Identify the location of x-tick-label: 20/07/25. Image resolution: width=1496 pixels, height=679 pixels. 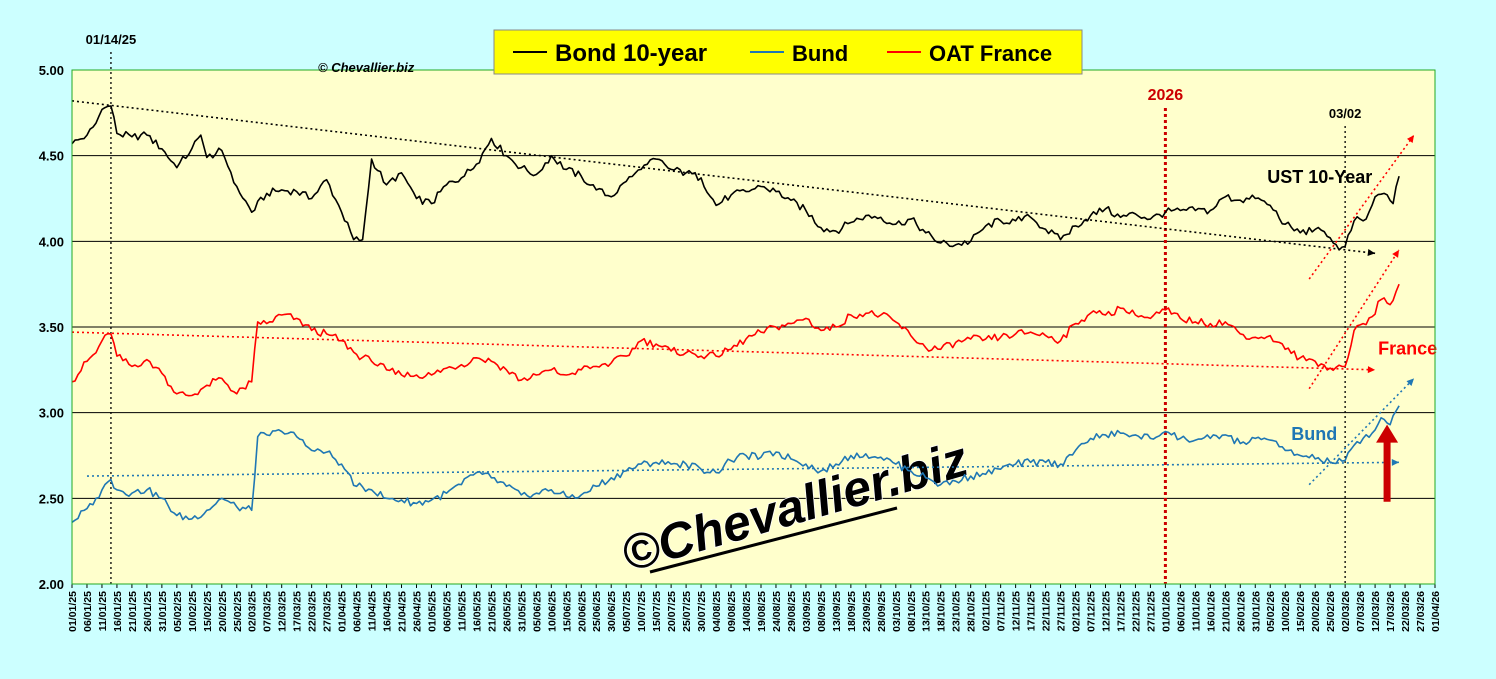
(672, 611).